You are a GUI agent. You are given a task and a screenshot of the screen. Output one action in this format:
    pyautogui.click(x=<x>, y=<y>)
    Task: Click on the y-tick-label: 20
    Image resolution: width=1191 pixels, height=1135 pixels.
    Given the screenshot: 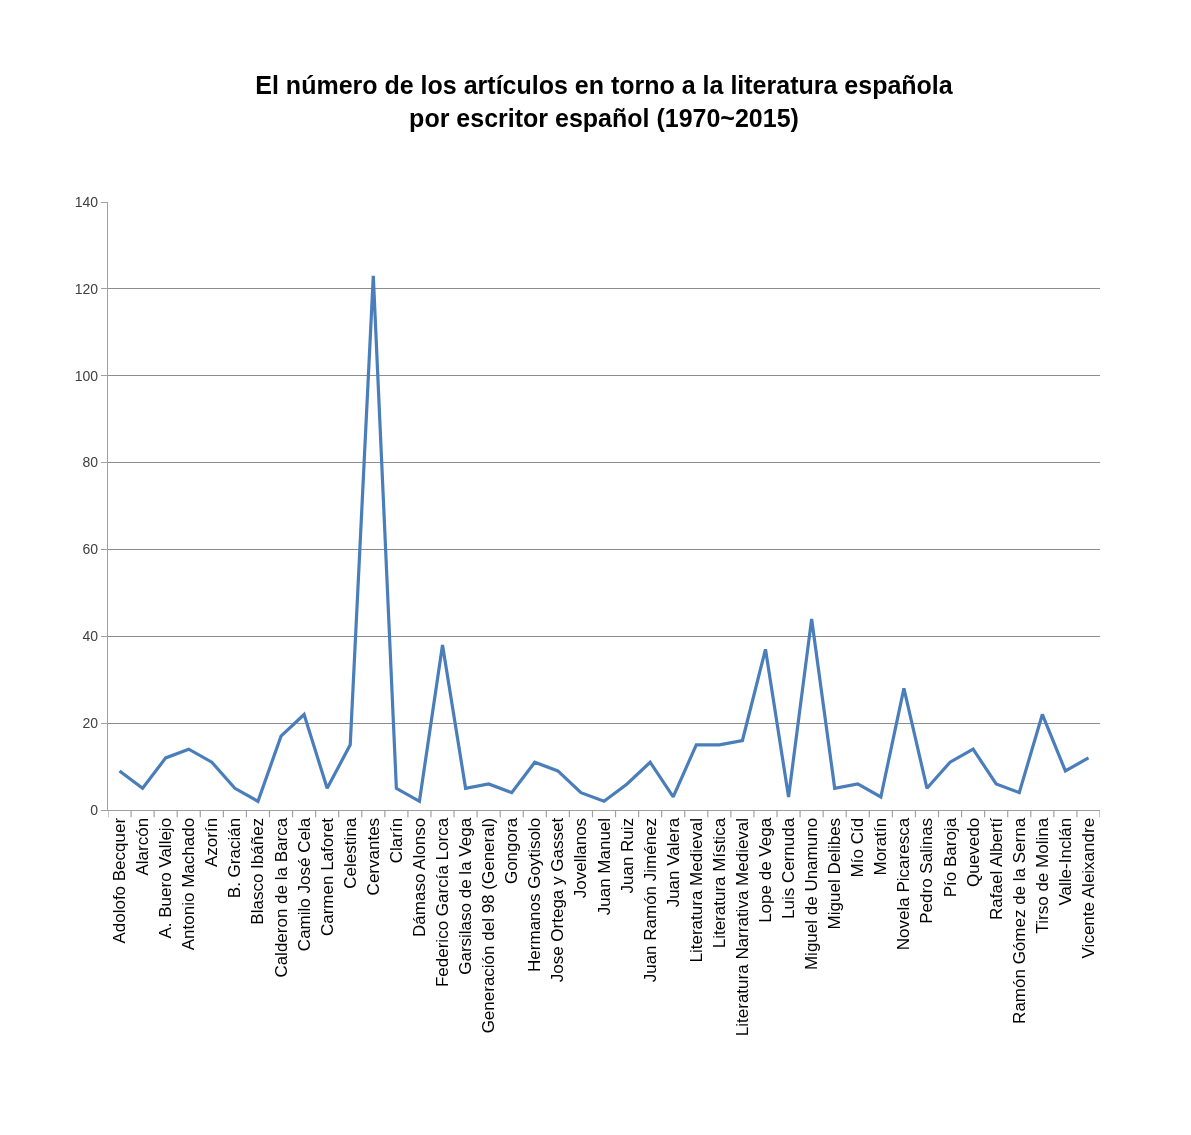 What is the action you would take?
    pyautogui.click(x=90, y=723)
    